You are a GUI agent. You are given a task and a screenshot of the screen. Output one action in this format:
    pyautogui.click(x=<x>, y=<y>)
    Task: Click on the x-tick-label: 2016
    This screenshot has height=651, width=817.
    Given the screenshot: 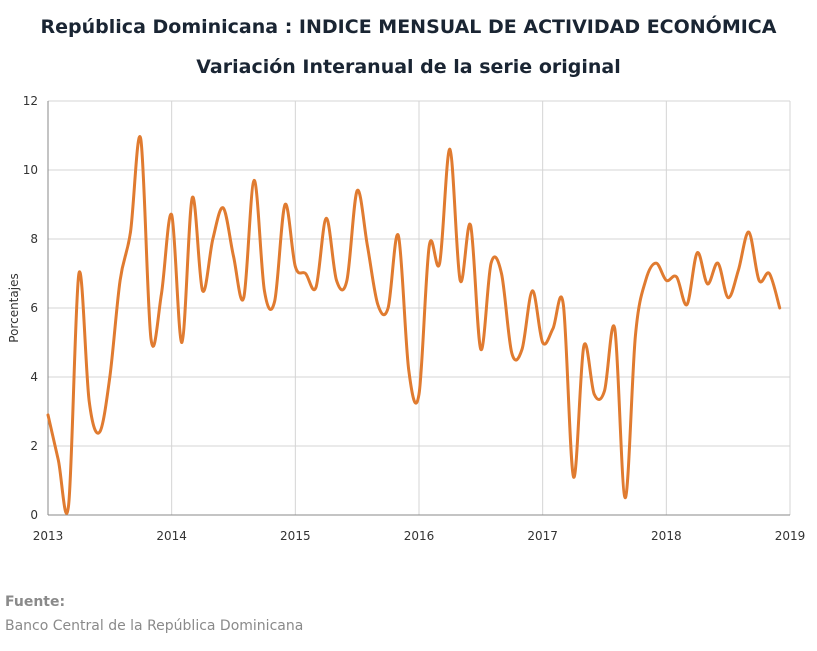 What is the action you would take?
    pyautogui.click(x=419, y=536)
    